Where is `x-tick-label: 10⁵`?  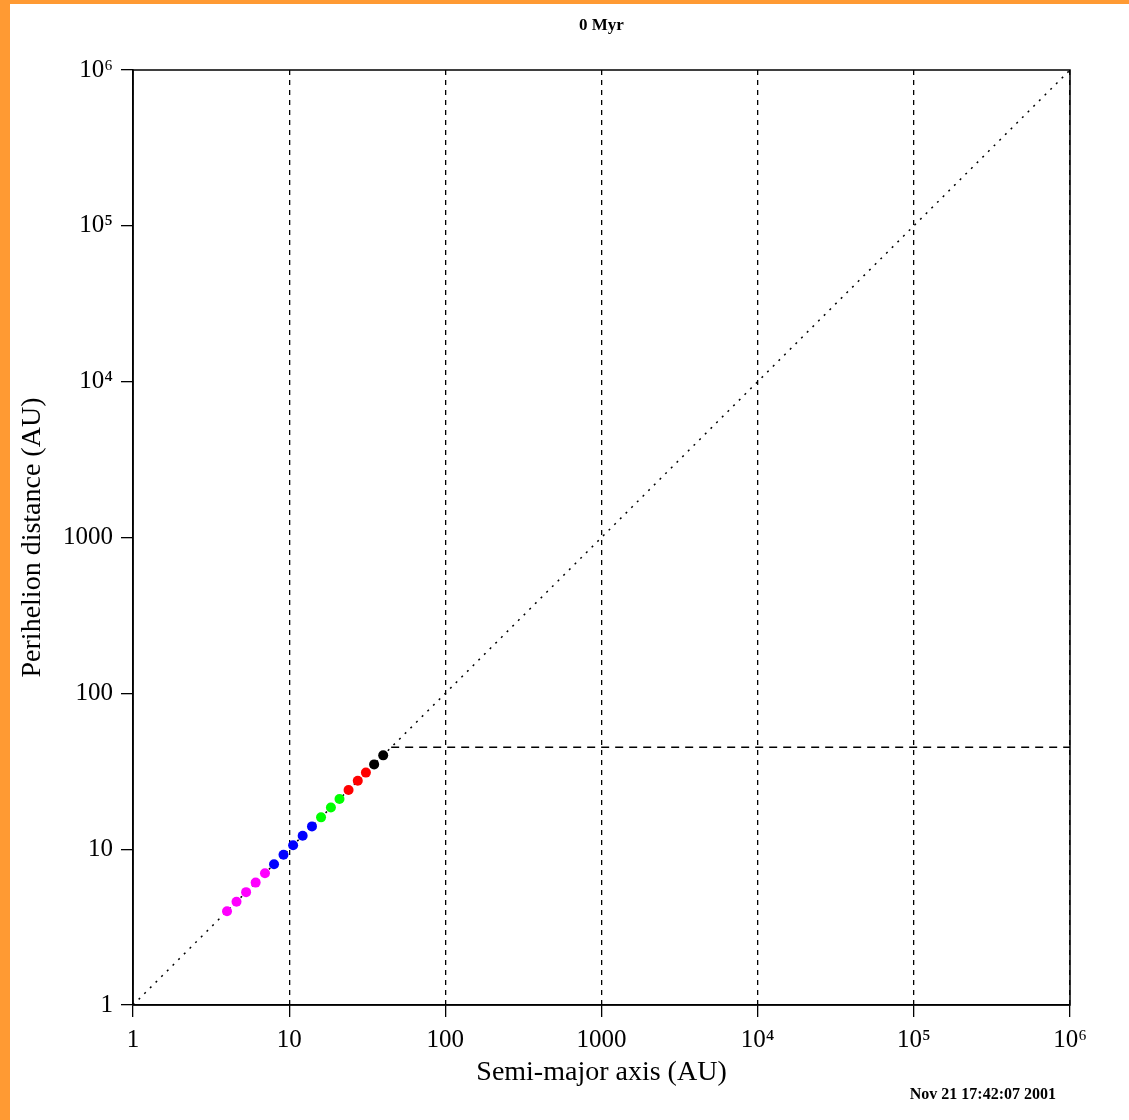 x-tick-label: 10⁵ is located at coordinates (913, 1038).